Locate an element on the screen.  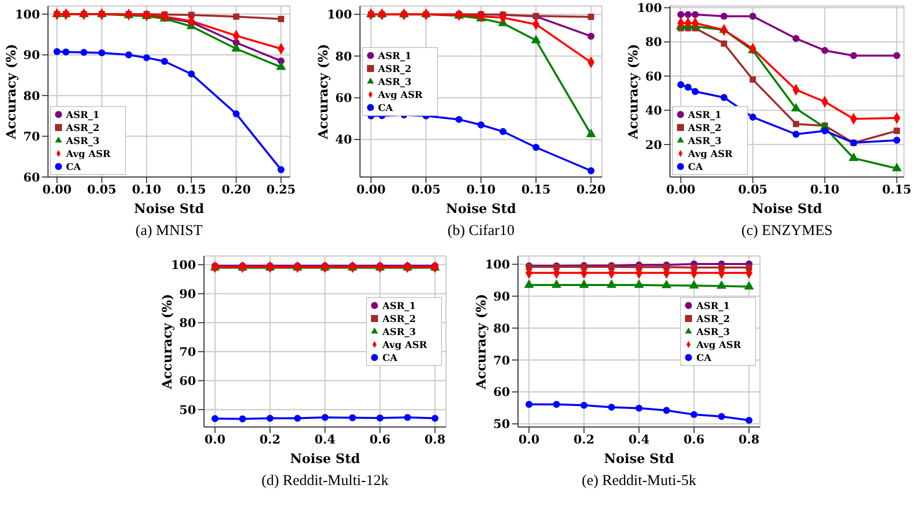
text: (c) ENZYMES is located at coordinates (787, 231).